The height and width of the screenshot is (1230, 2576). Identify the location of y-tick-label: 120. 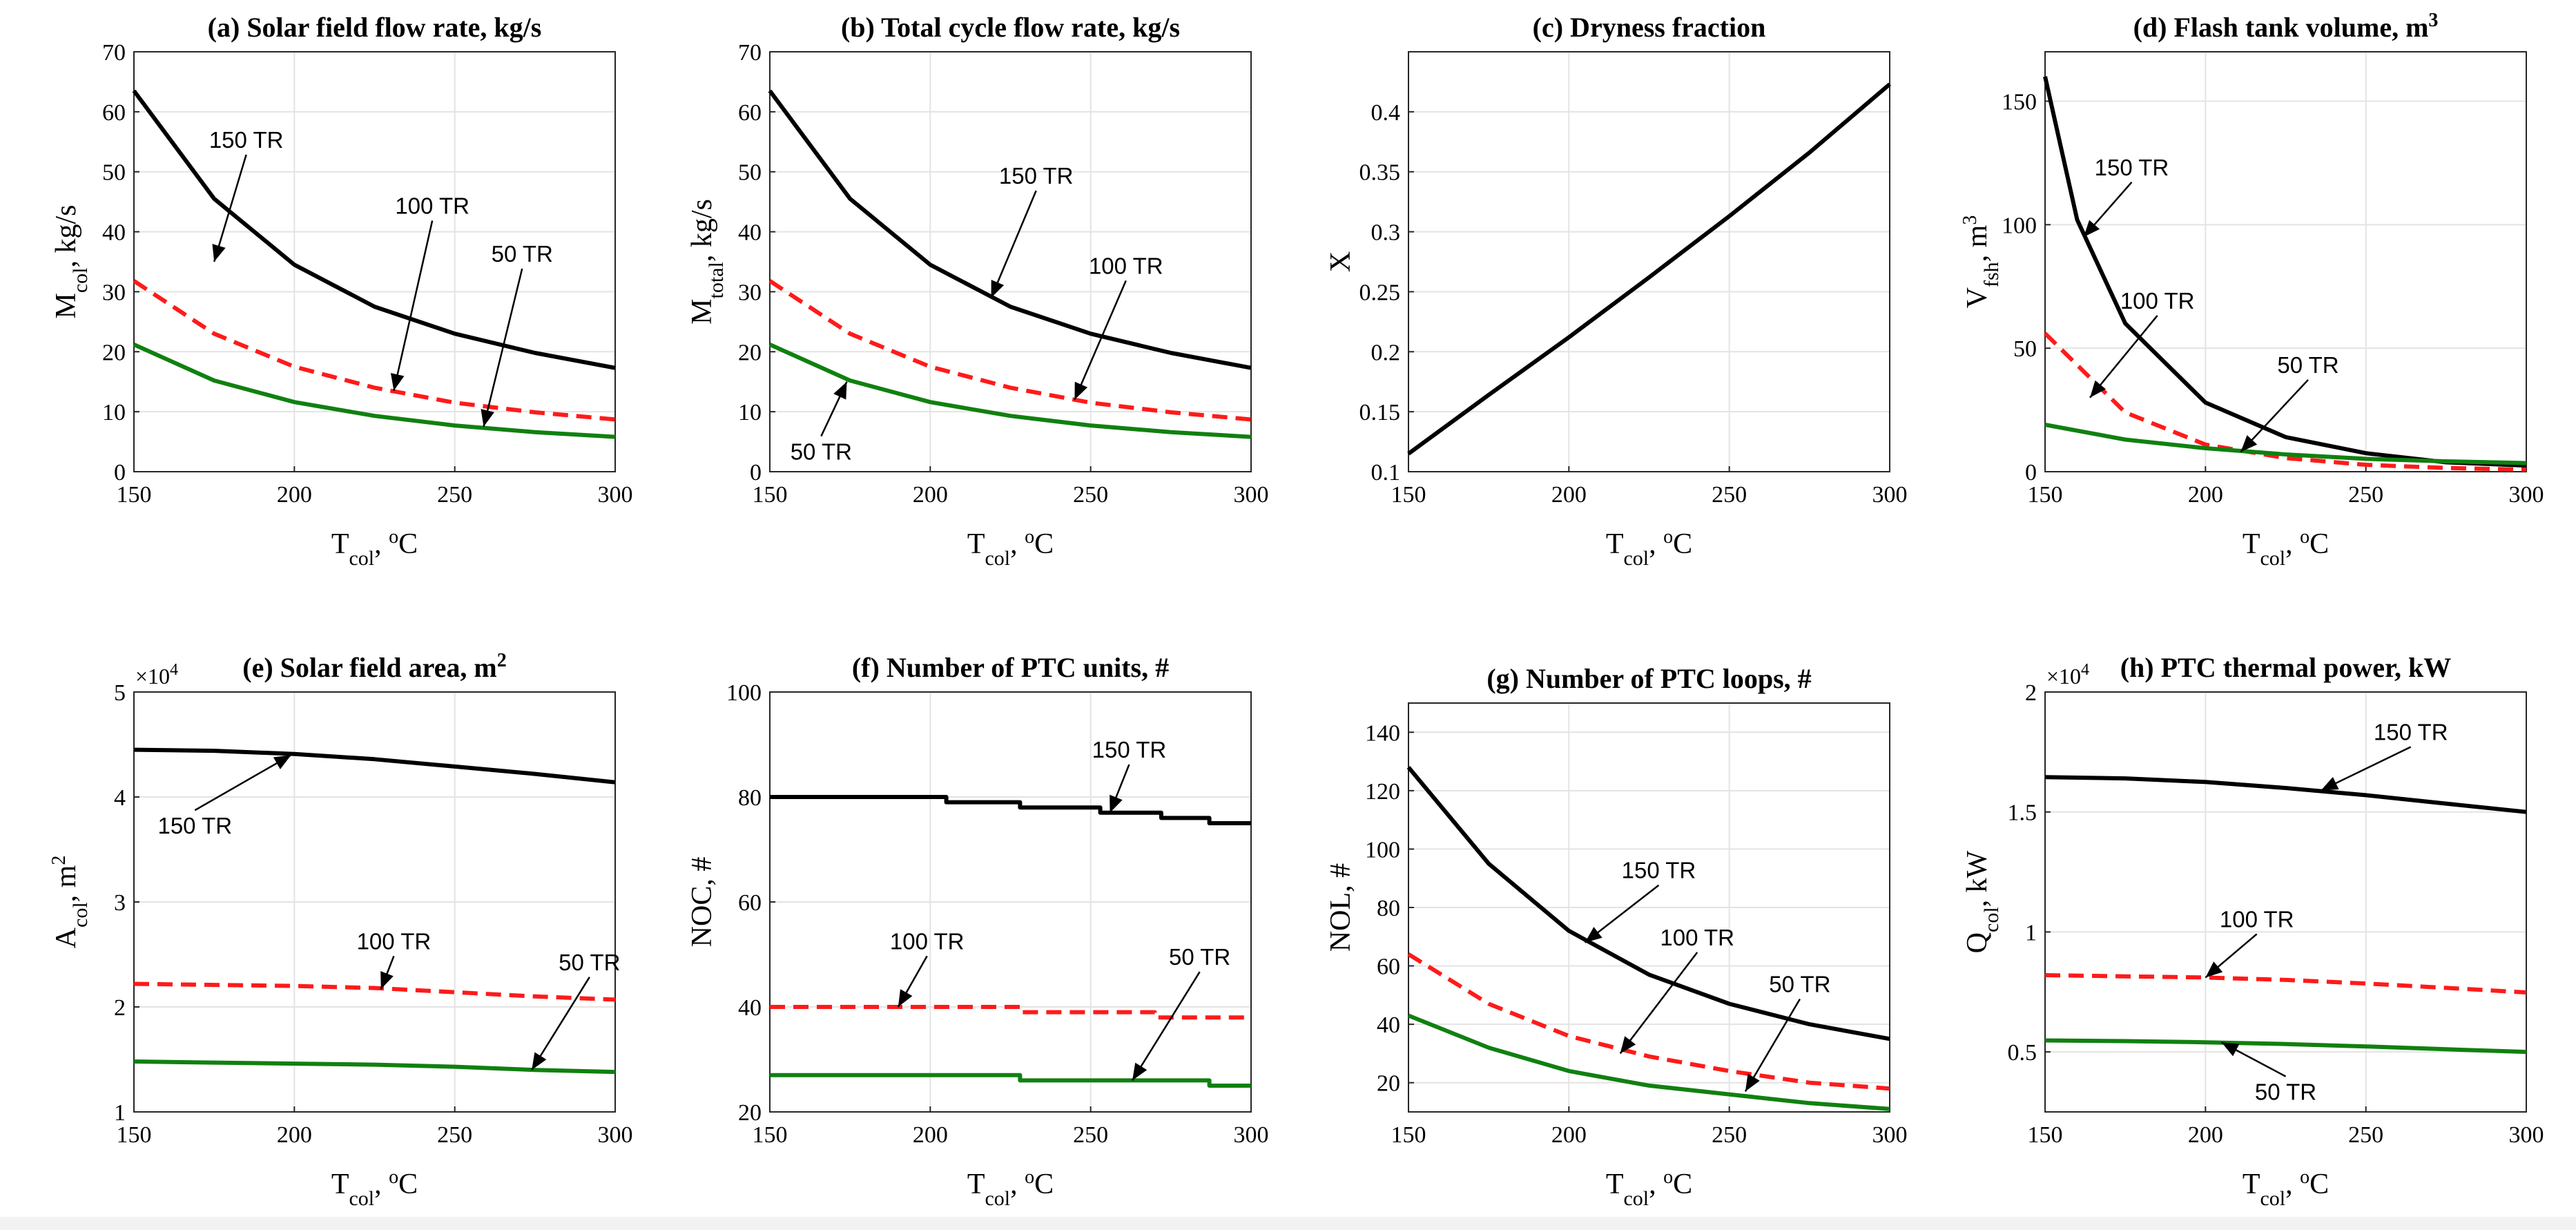
(1382, 792).